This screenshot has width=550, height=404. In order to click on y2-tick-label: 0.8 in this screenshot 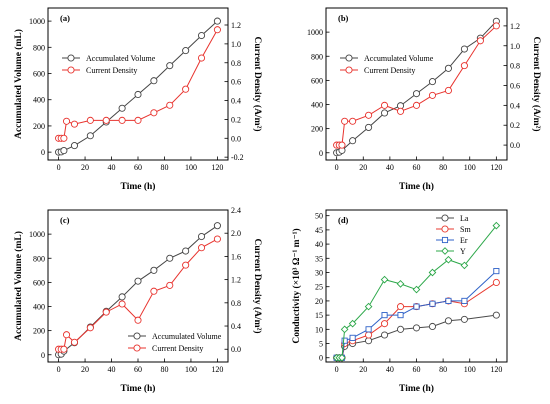, I will do `click(236, 303)`.